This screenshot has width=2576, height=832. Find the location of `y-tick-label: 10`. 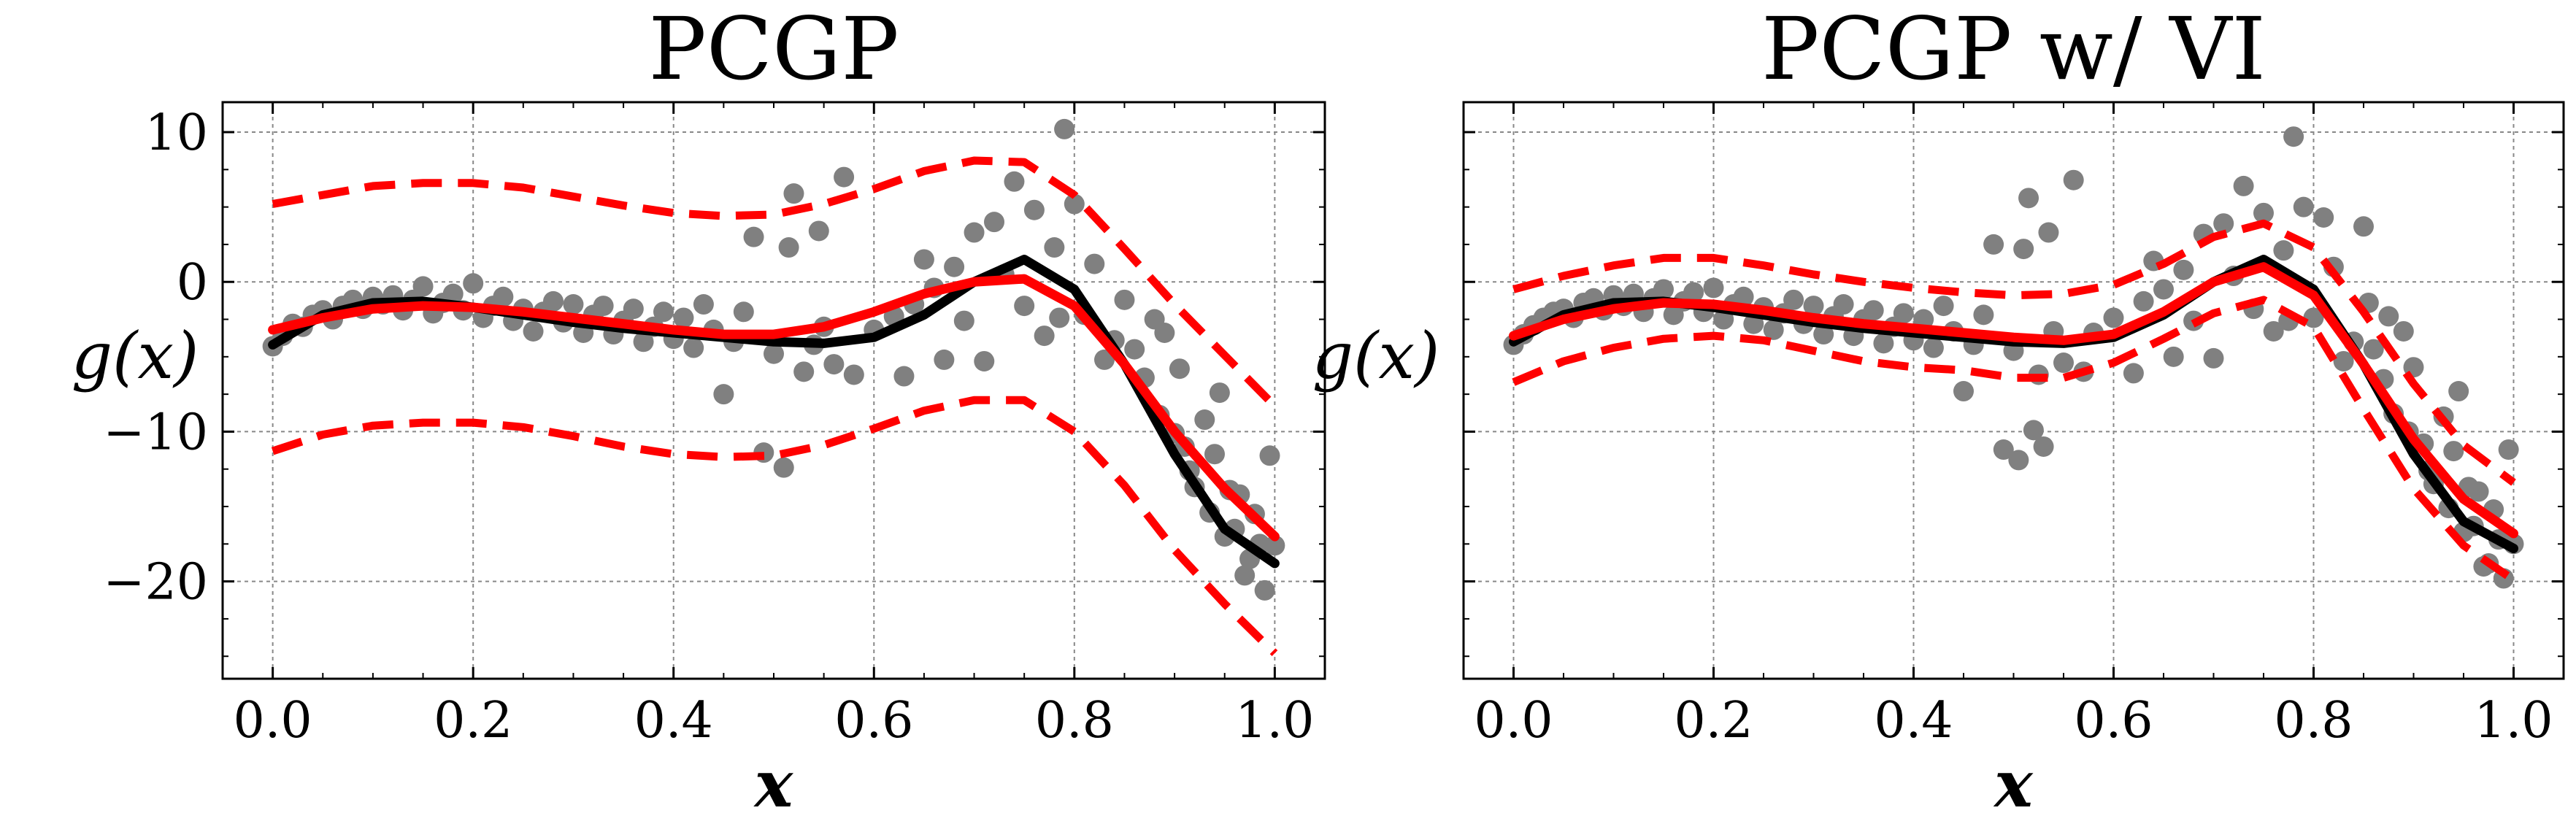

y-tick-label: 10 is located at coordinates (176, 133).